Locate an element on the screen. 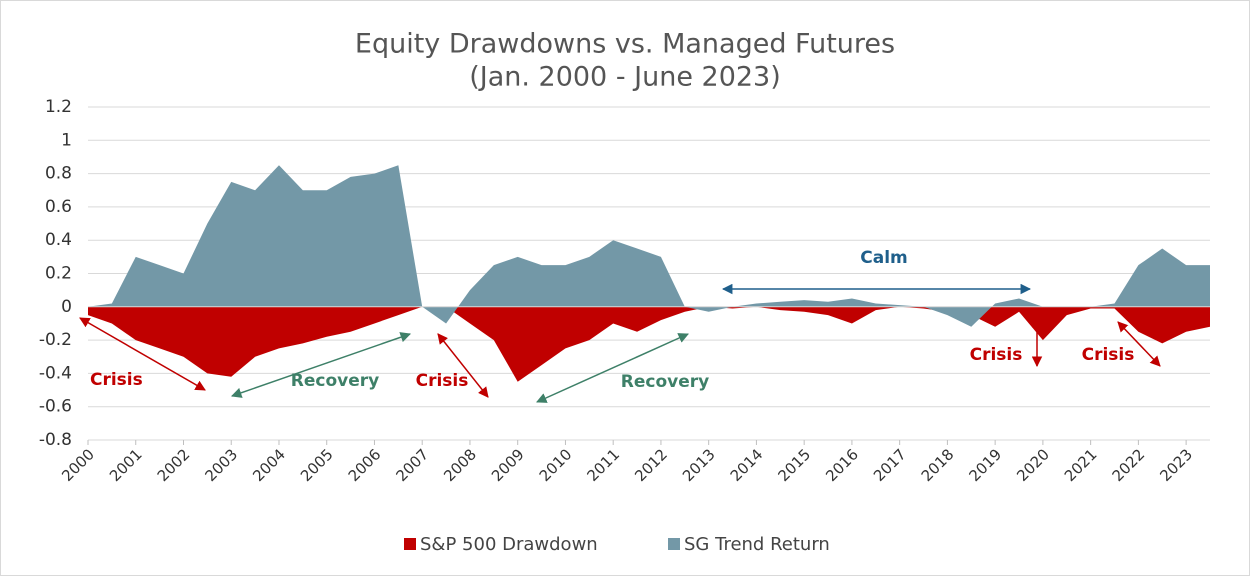  y-tick-label: -0.6 is located at coordinates (55, 407).